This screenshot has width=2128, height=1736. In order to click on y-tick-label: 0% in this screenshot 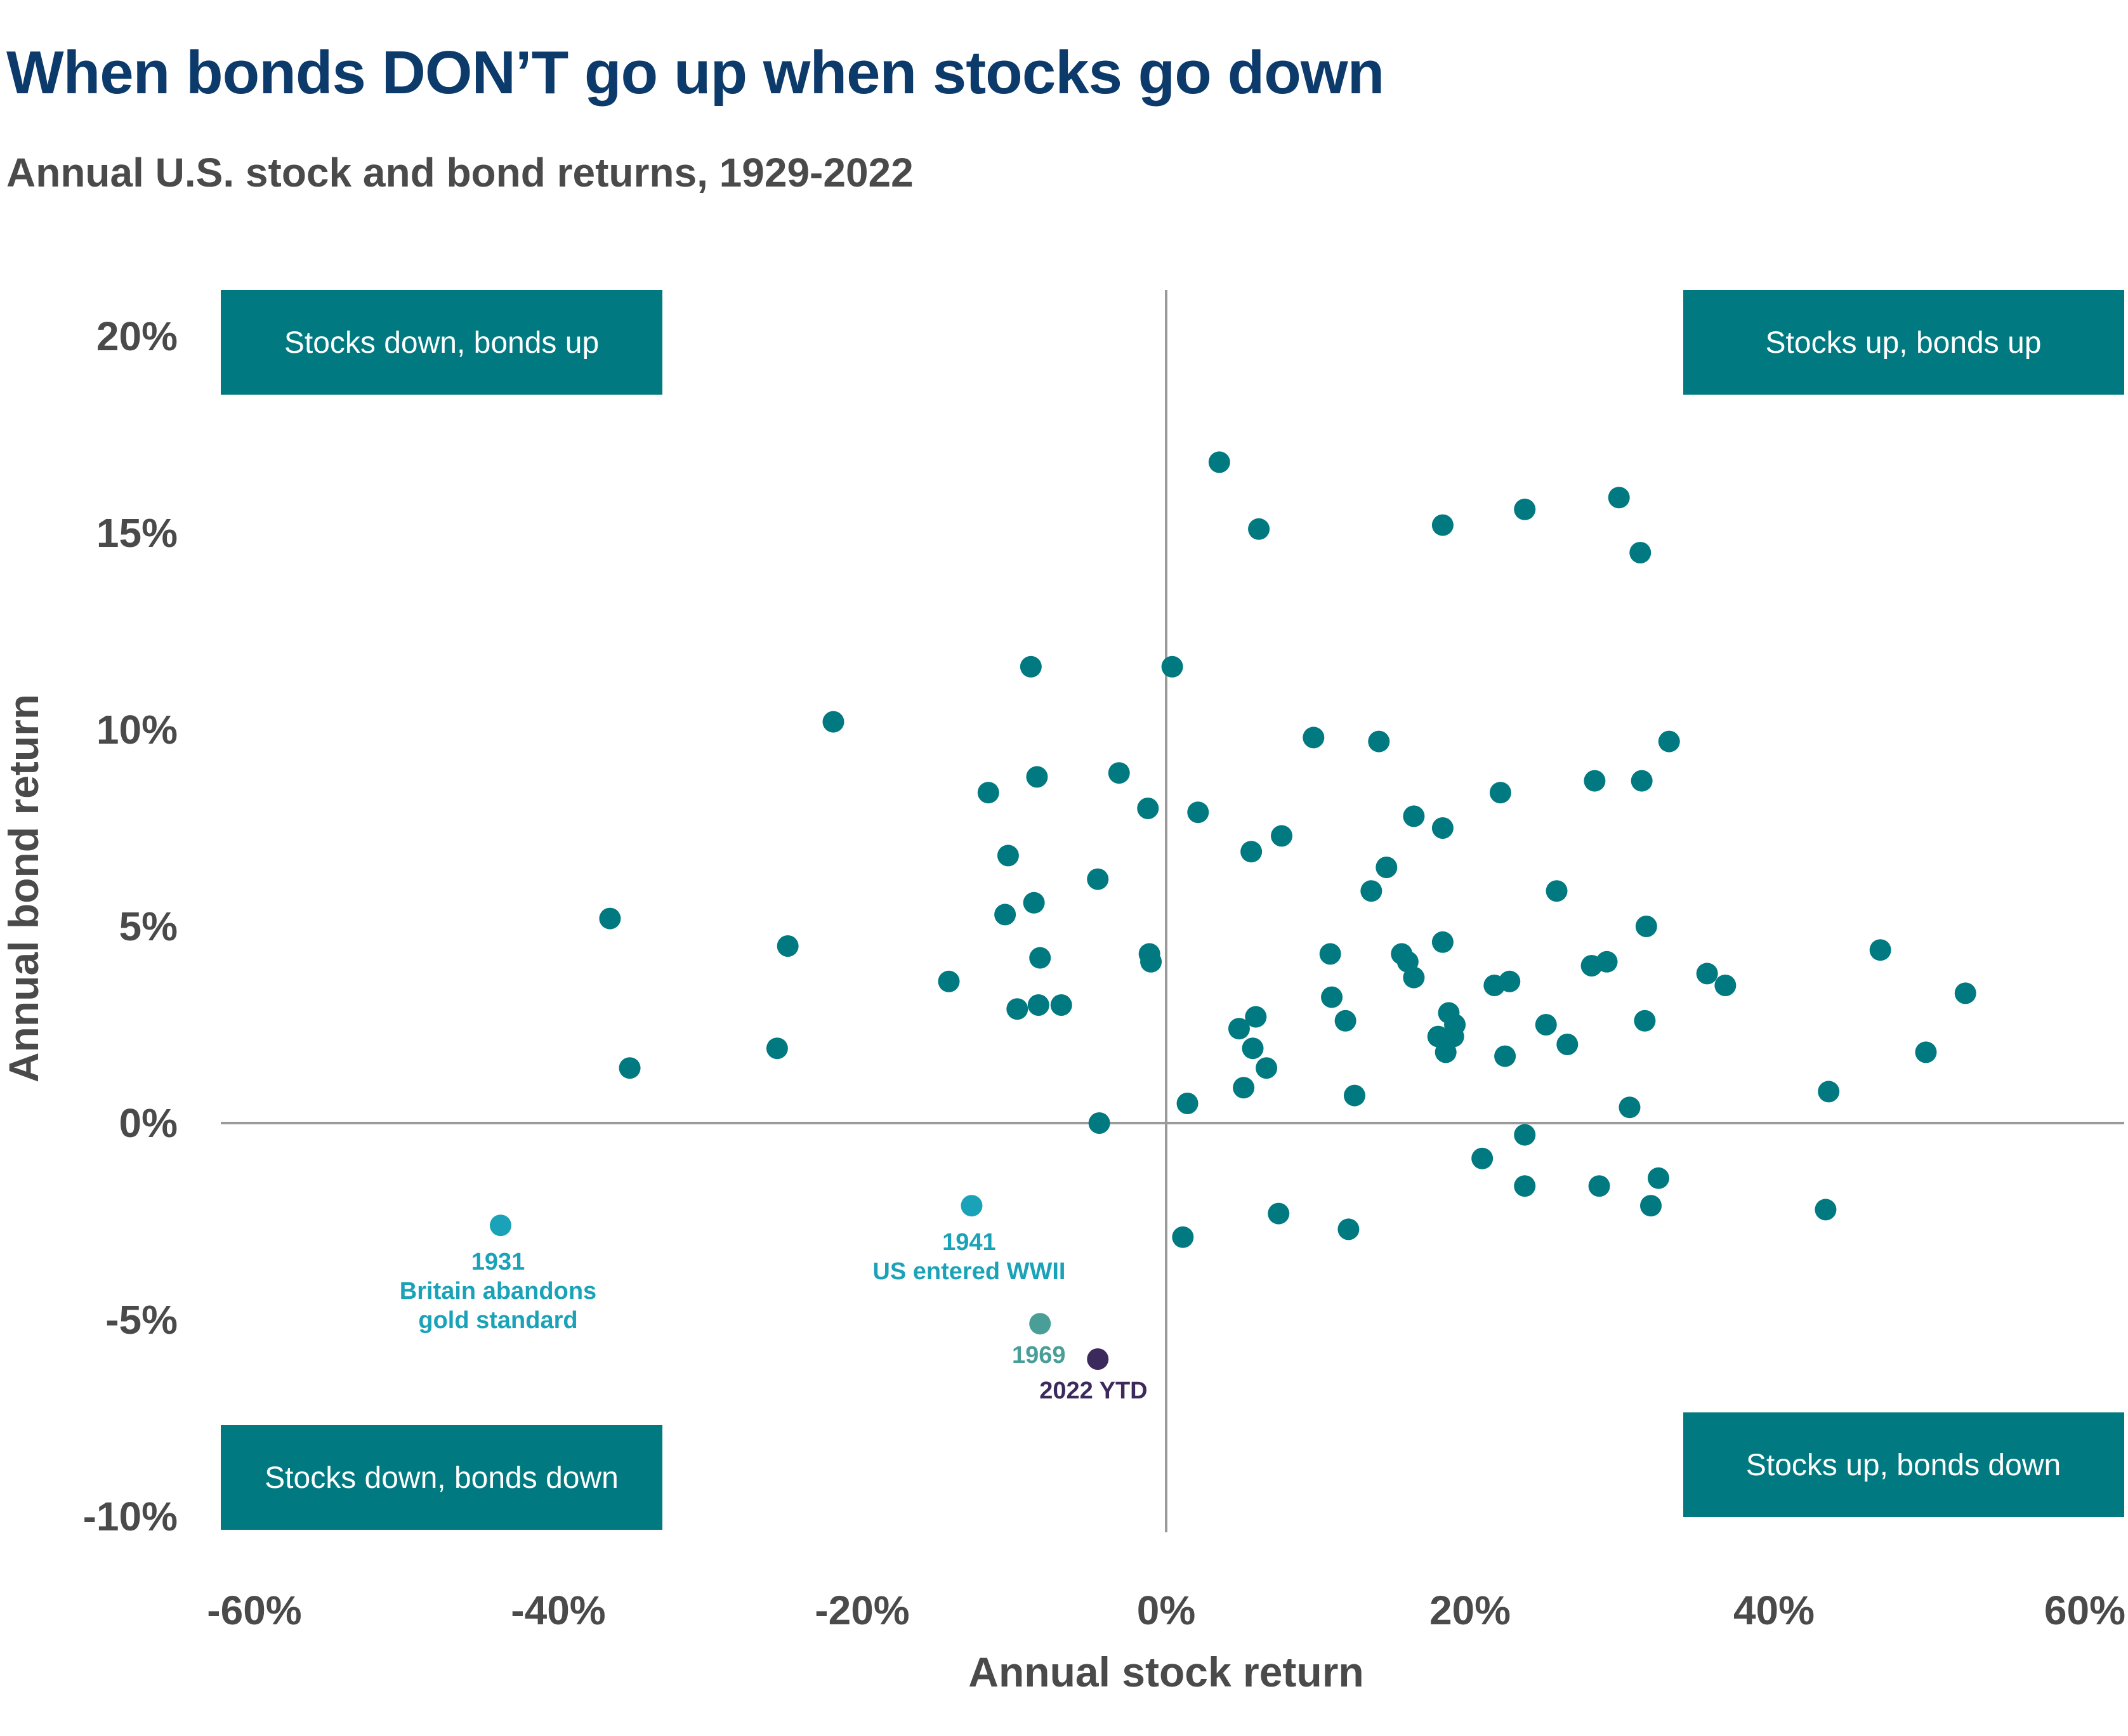, I will do `click(148, 1123)`.